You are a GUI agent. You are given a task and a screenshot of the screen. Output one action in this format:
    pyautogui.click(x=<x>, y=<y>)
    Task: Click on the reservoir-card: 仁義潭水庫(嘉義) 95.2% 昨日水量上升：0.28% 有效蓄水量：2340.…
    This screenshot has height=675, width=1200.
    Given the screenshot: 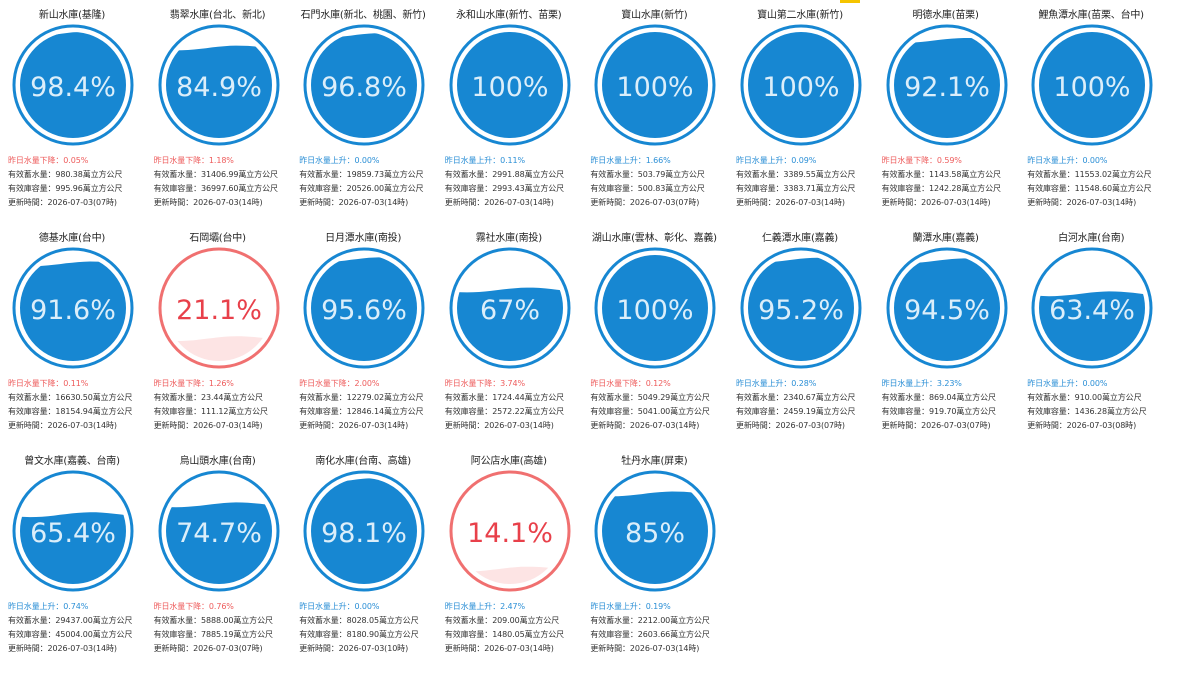 What is the action you would take?
    pyautogui.click(x=800, y=333)
    